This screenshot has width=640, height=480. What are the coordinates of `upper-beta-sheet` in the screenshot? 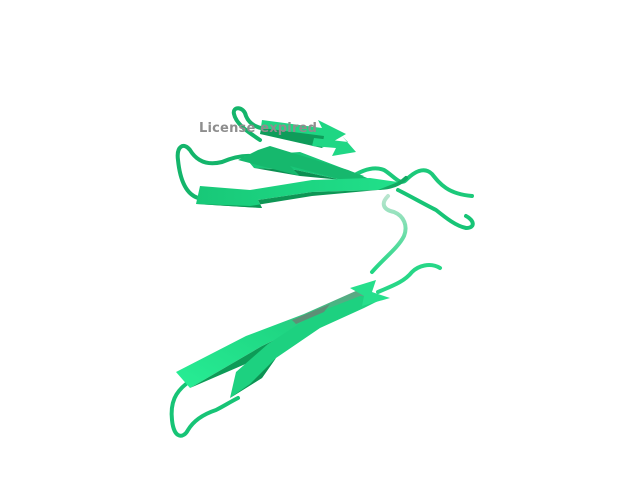 It's located at (297, 164).